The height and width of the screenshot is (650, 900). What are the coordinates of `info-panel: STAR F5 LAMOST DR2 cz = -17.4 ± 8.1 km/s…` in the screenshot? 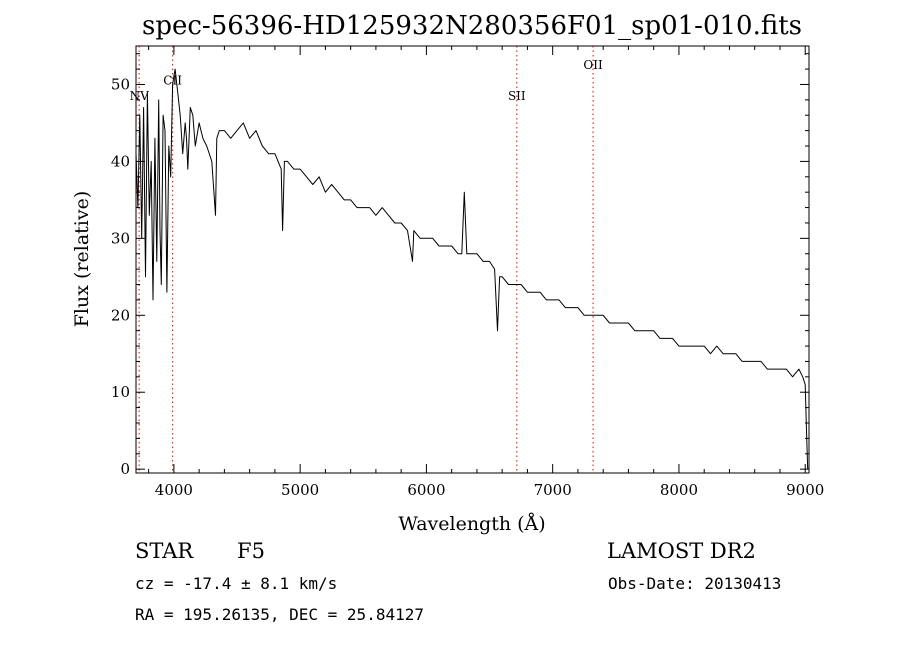 It's located at (458, 581).